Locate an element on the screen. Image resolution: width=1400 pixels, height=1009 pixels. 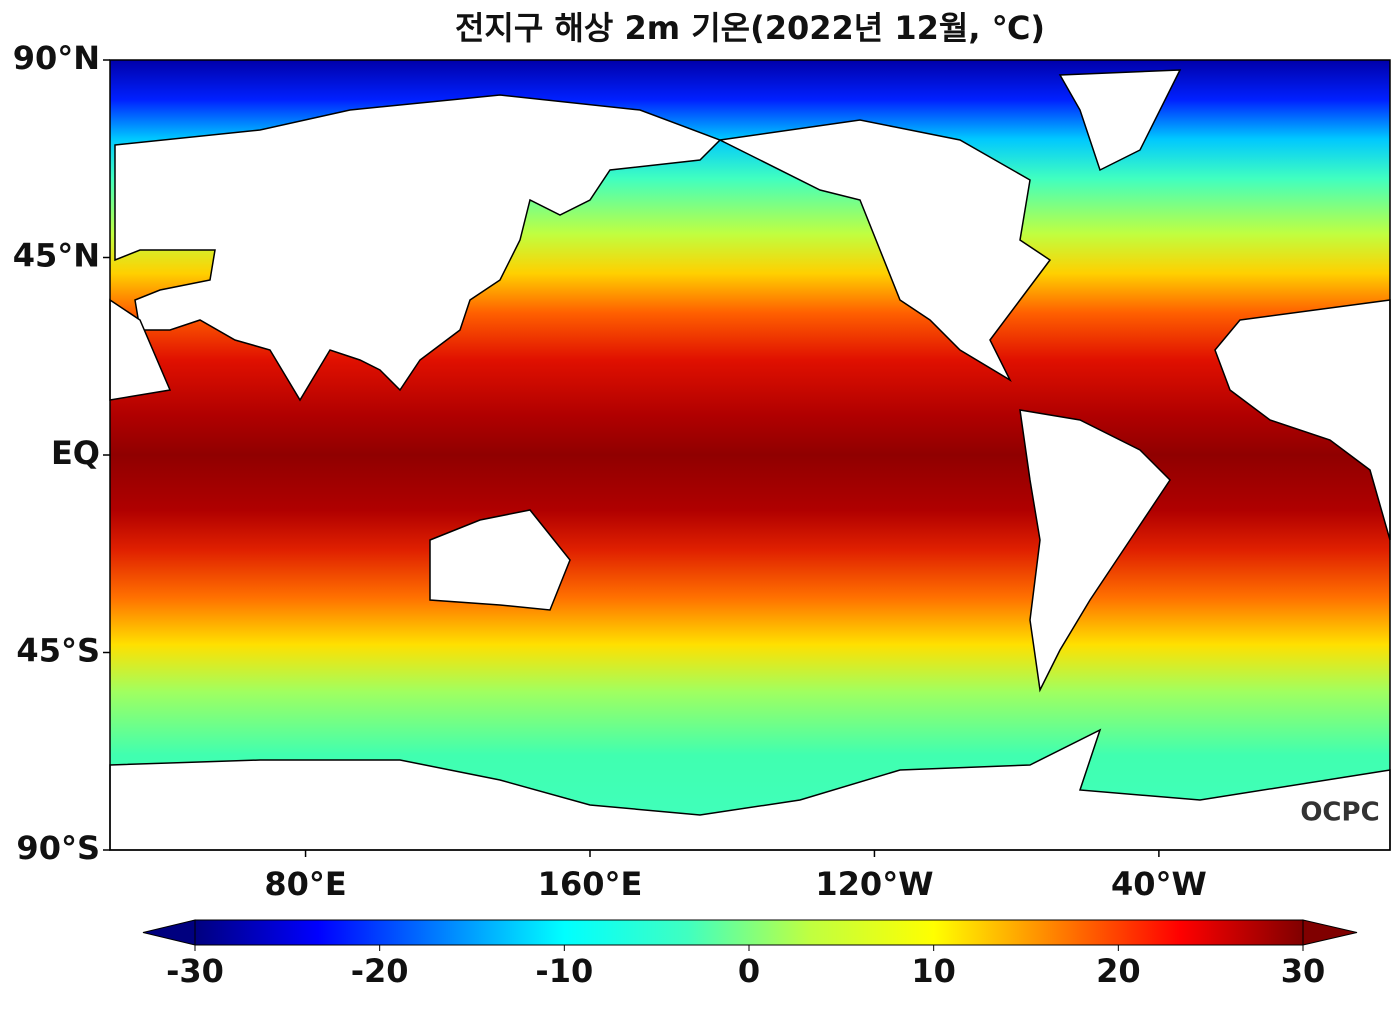
colorbar-extend-low is located at coordinates (169, 932).